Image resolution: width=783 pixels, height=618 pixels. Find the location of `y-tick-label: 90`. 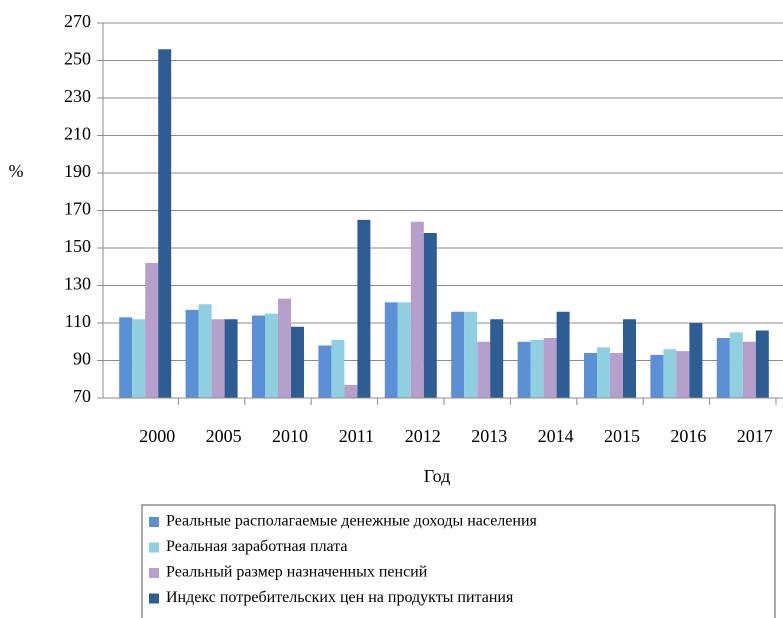

y-tick-label: 90 is located at coordinates (82, 359).